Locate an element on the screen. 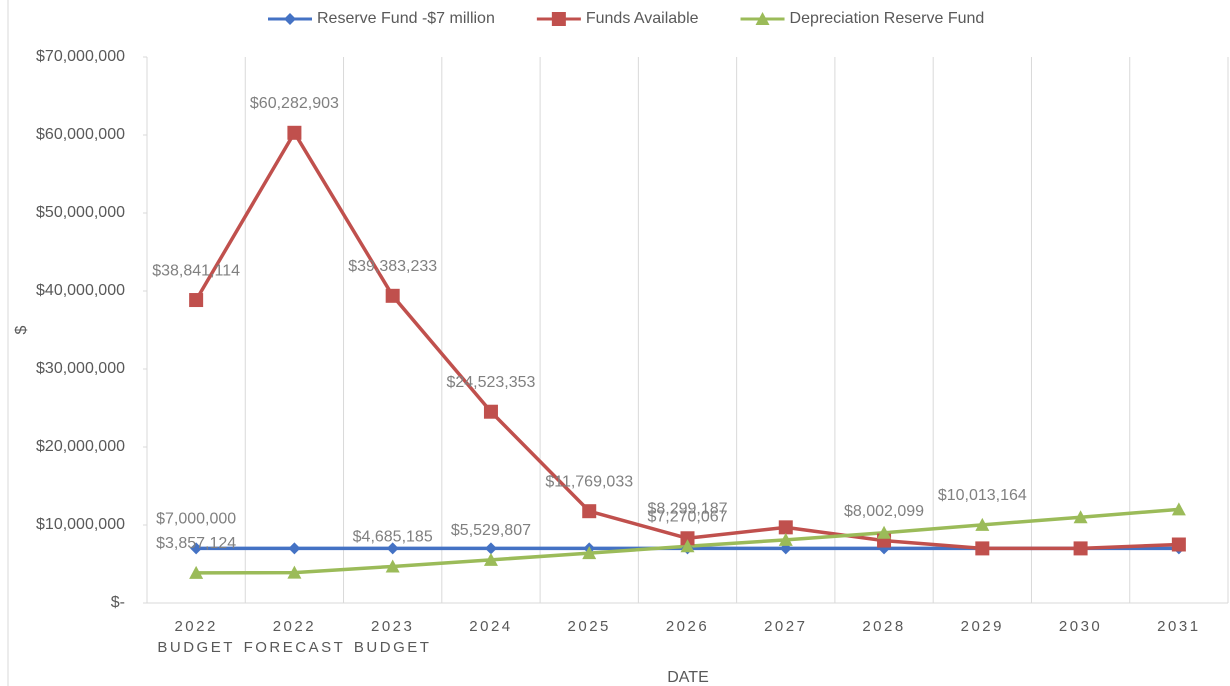 This screenshot has width=1230, height=686. x-tick-label: 2025 is located at coordinates (589, 626).